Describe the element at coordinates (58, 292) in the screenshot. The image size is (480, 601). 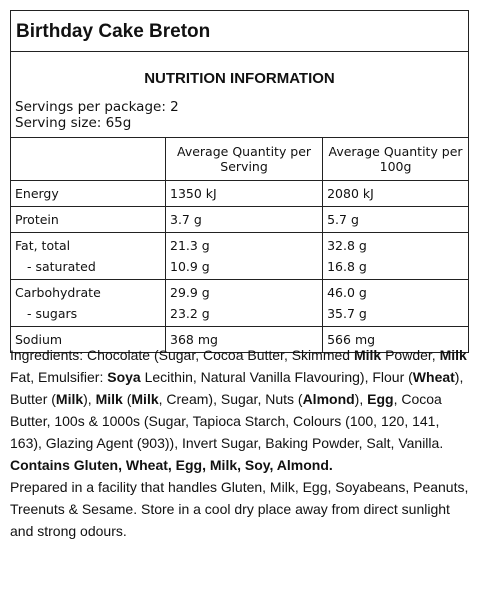
I see `nutrient-name: Carbohydrate` at that location.